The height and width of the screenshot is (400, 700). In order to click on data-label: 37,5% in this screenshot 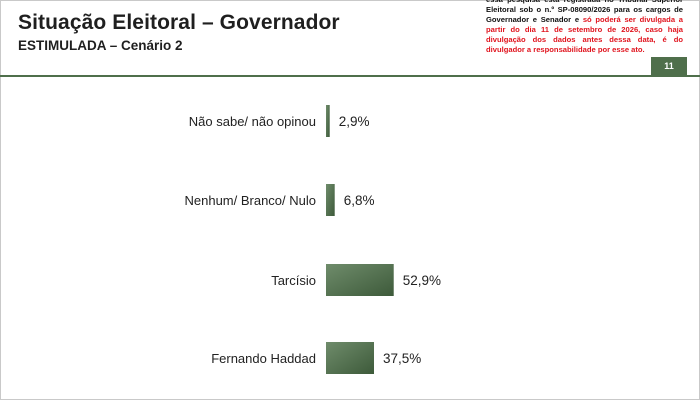, I will do `click(402, 358)`.